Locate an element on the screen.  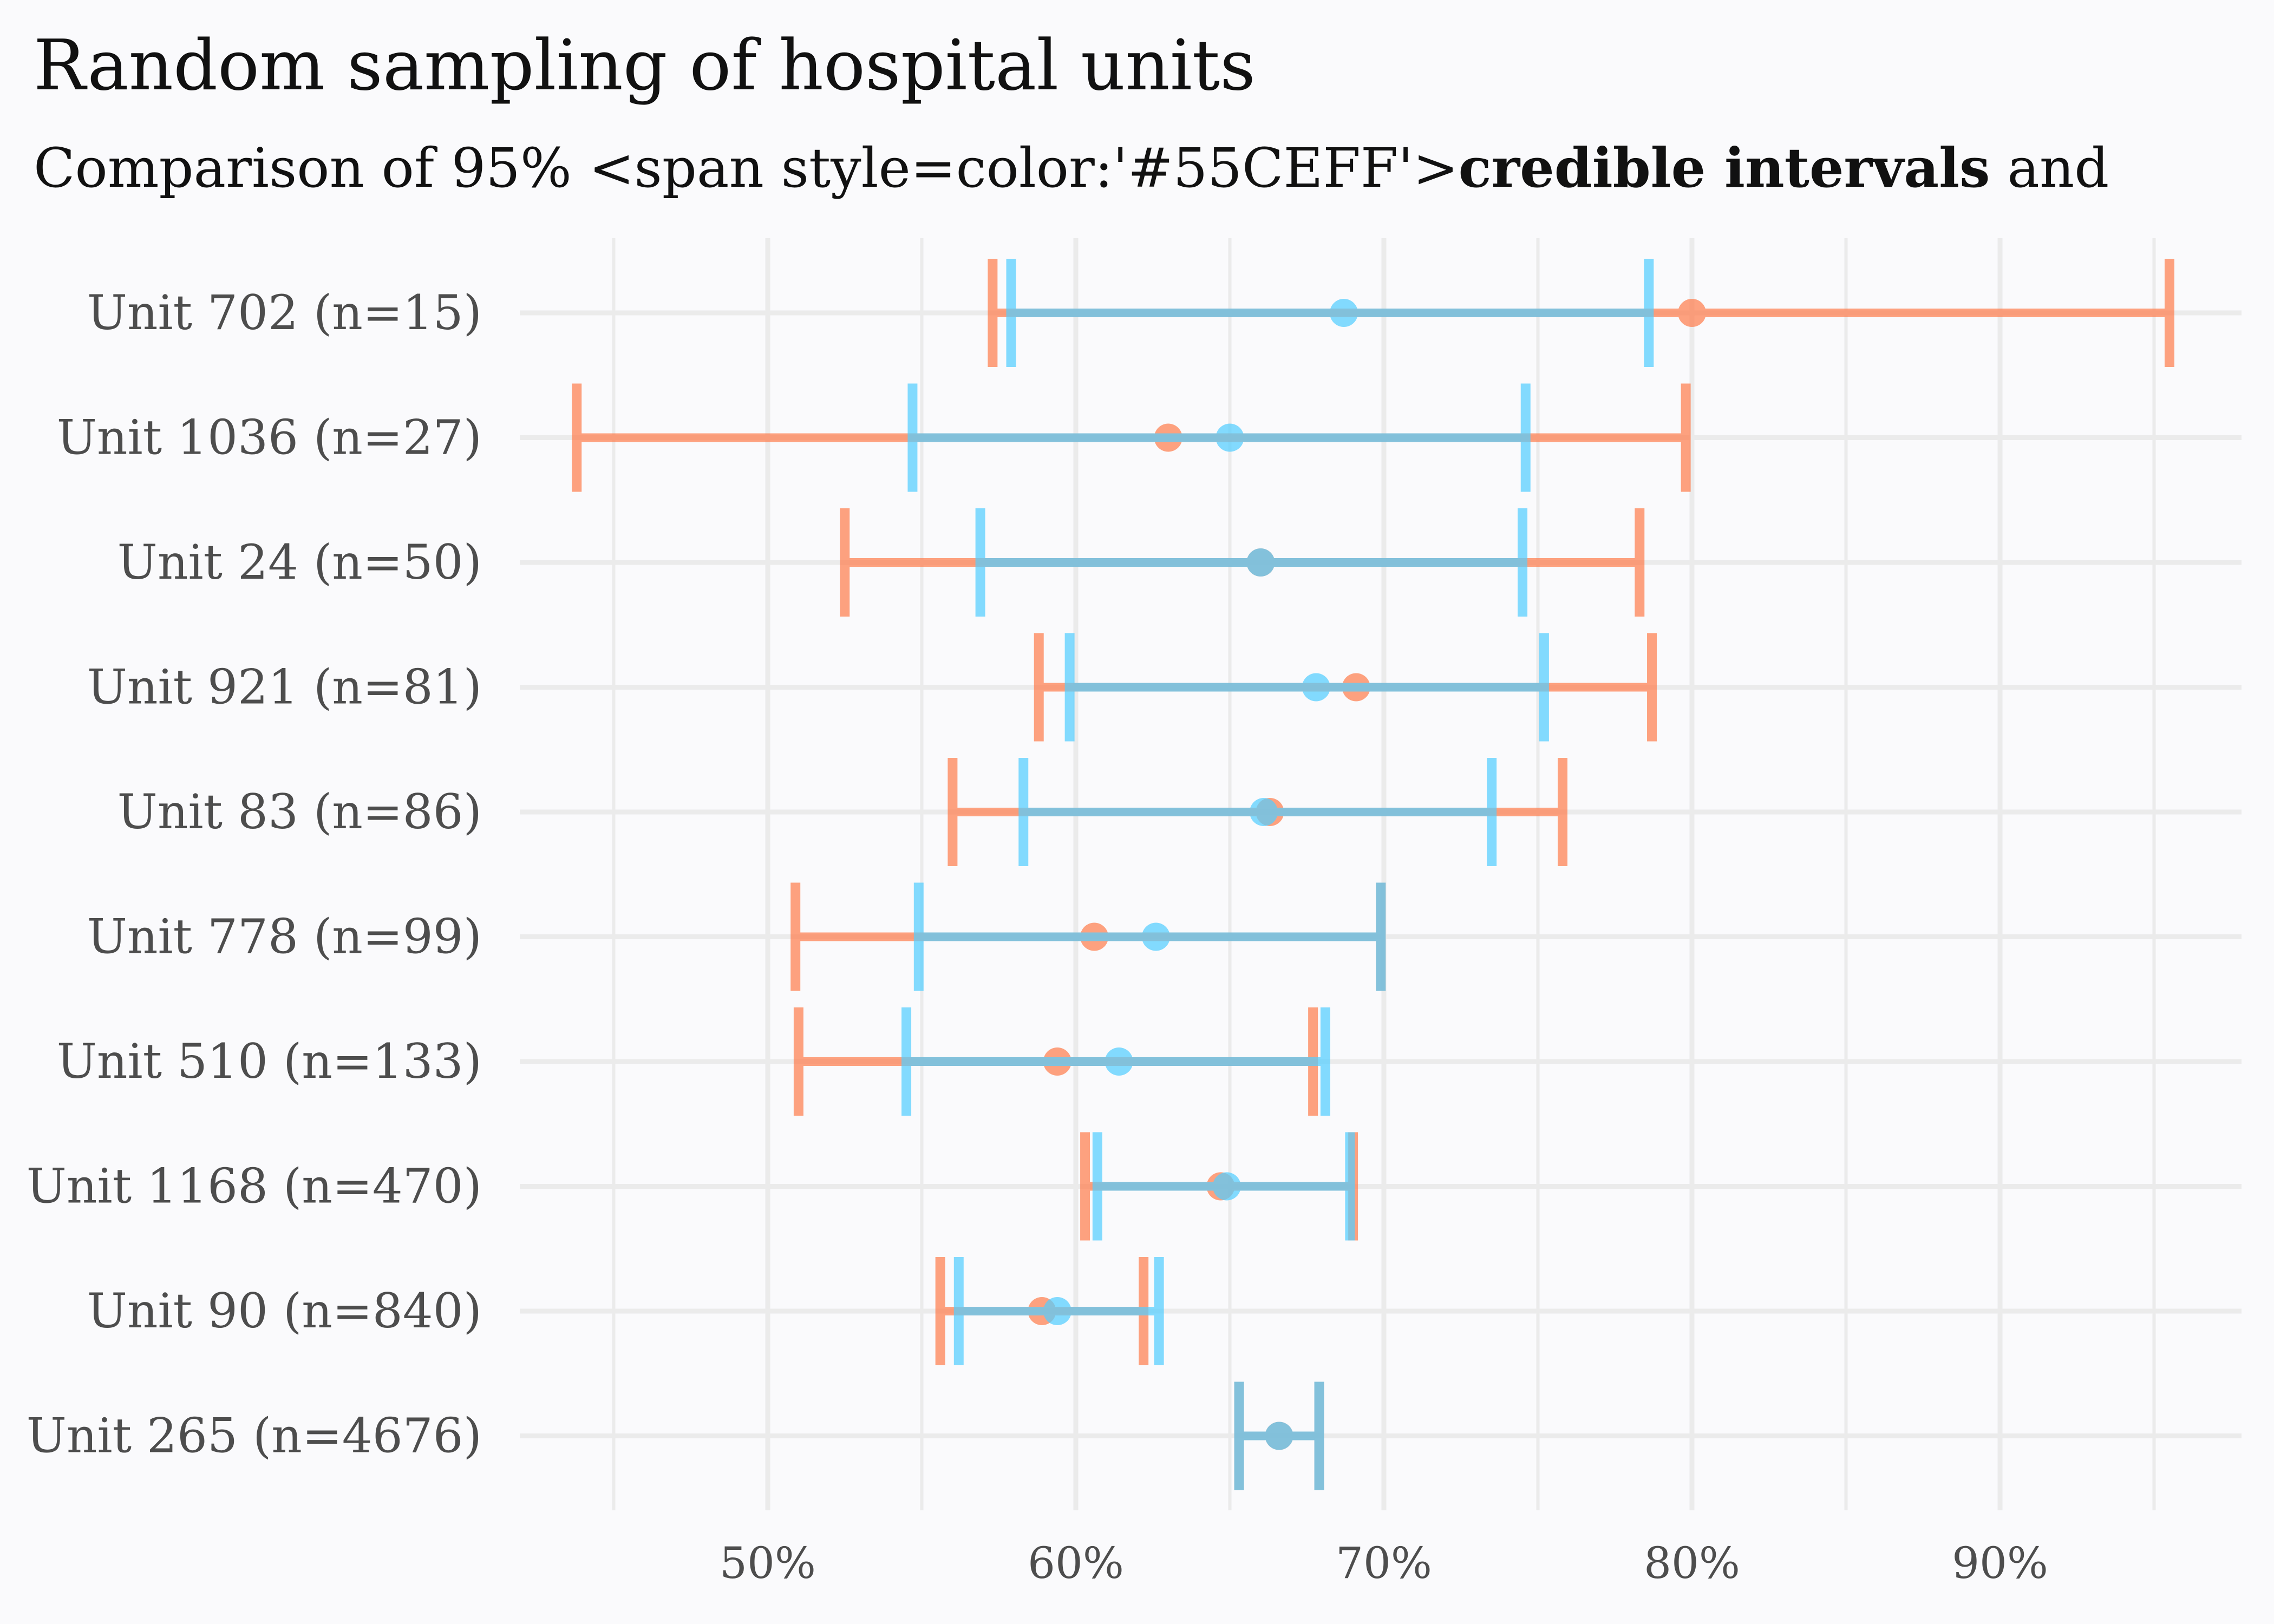
subtitle-part-3: and is located at coordinates (2049, 168).